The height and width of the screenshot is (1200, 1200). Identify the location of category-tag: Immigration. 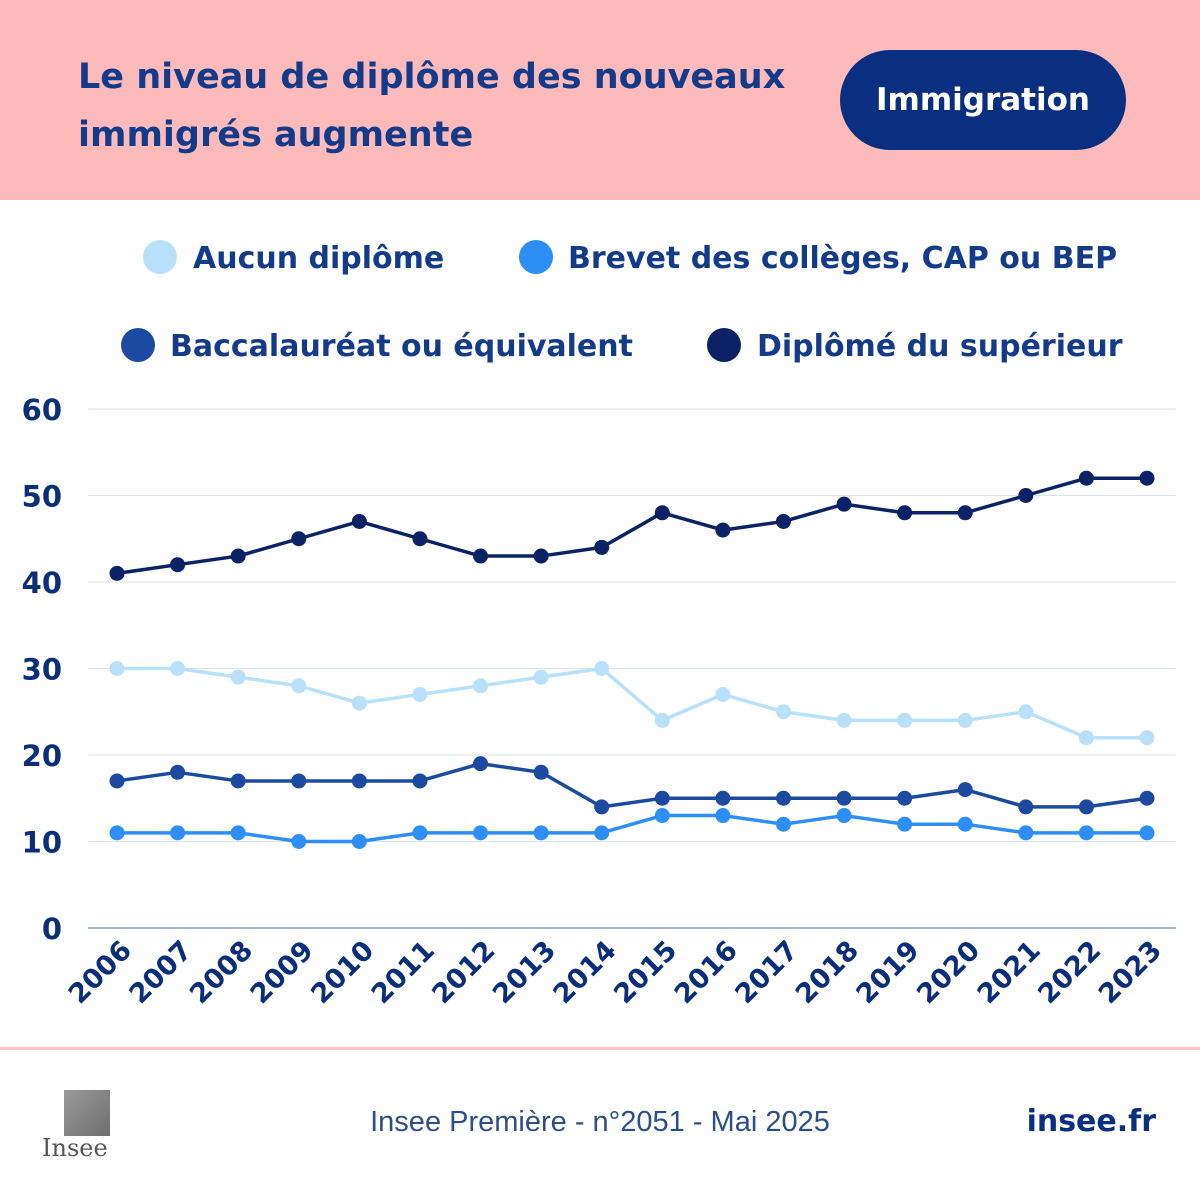
(983, 100).